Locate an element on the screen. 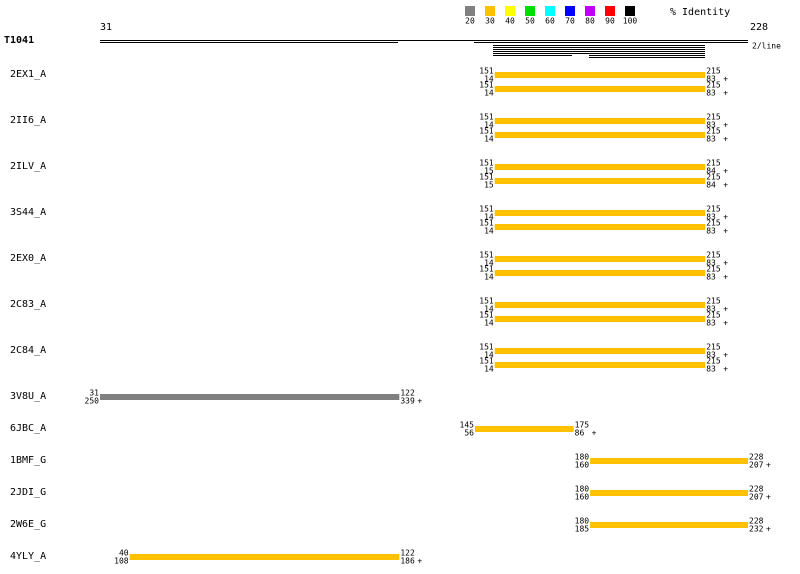 The image size is (800, 574). template-start-num: 160 is located at coordinates (582, 465).